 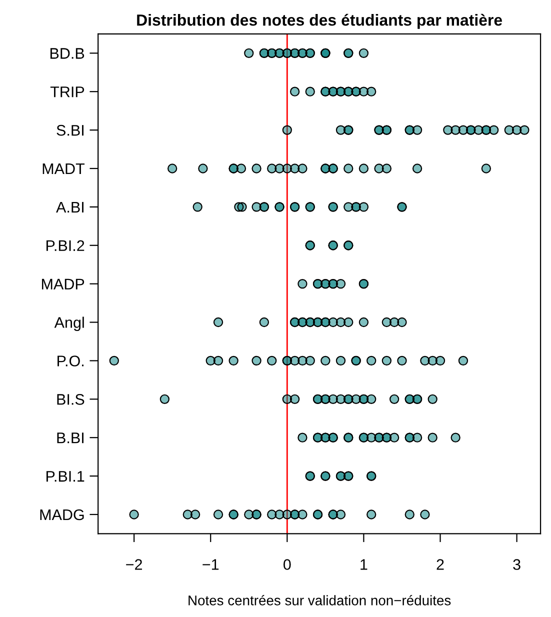 I want to click on y-tick-label: B.BI, so click(x=70, y=438).